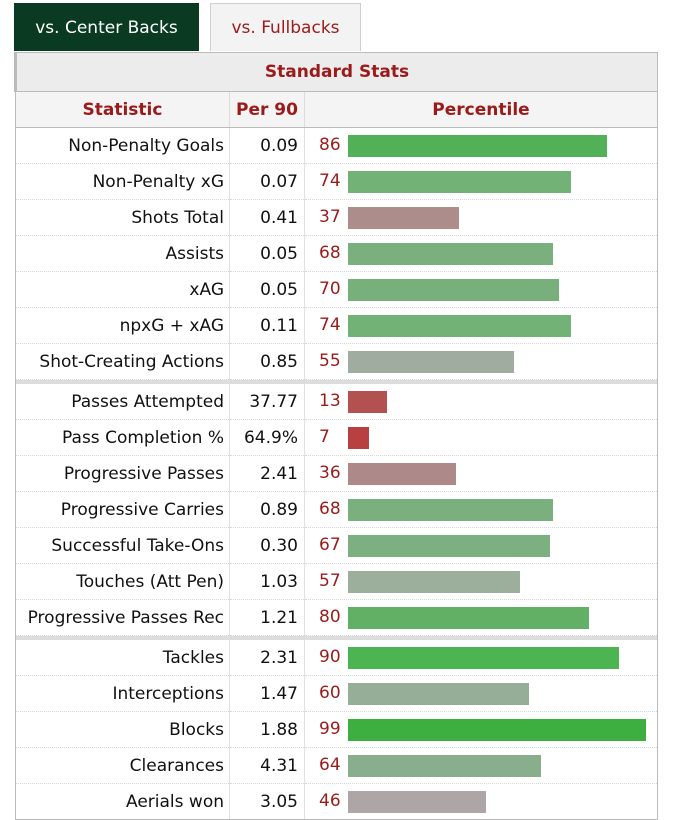  I want to click on table-row: Interceptions 1.47 60, so click(336, 693).